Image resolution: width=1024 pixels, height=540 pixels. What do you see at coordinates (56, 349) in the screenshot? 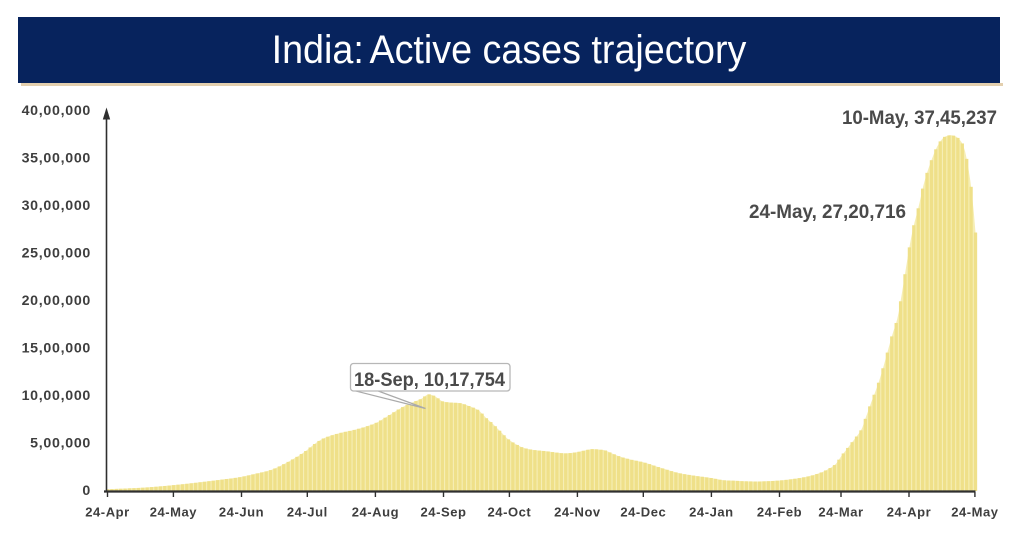
I see `svg-text: 15,00,000` at bounding box center [56, 349].